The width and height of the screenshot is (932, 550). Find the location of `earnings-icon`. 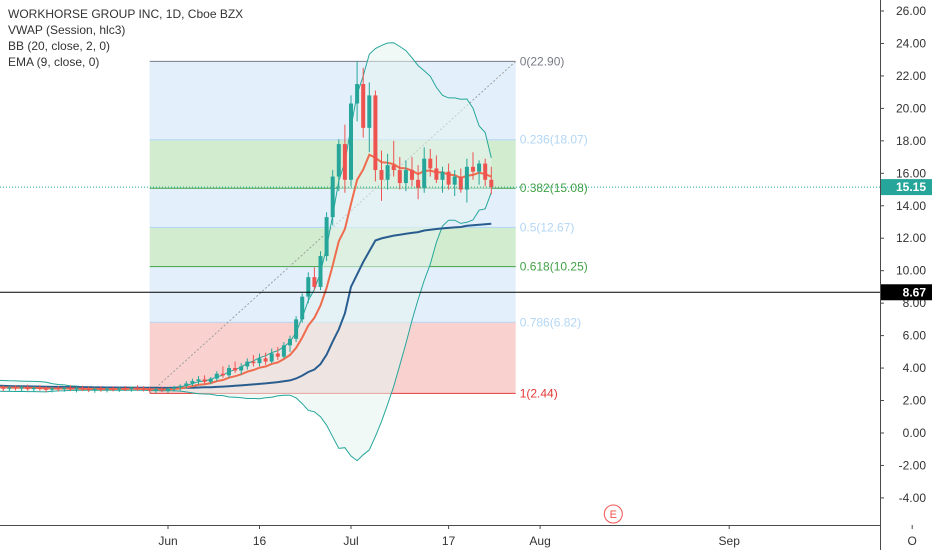

earnings-icon is located at coordinates (613, 514).